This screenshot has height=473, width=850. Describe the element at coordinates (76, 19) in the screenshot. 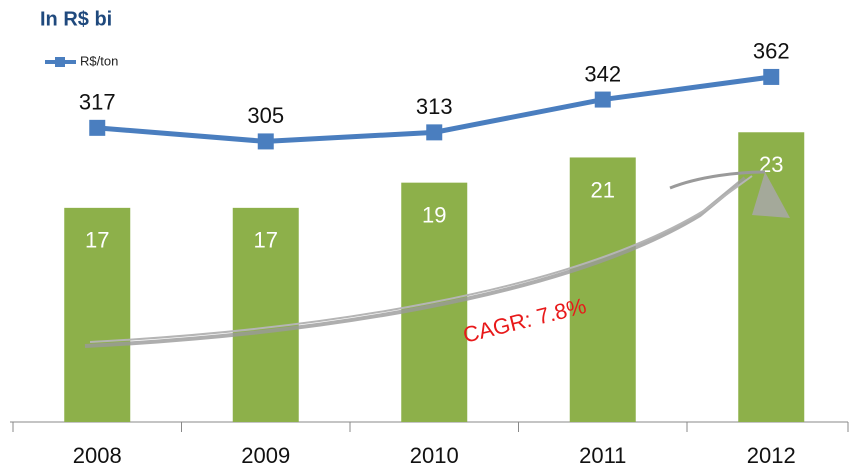

I see `chart-title: In R$ bi` at that location.